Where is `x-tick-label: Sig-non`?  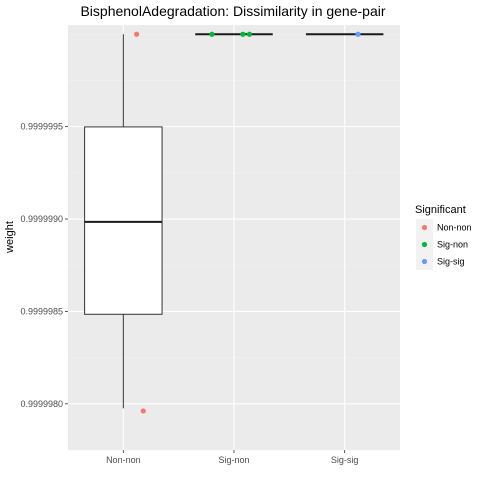 x-tick-label: Sig-non is located at coordinates (233, 460).